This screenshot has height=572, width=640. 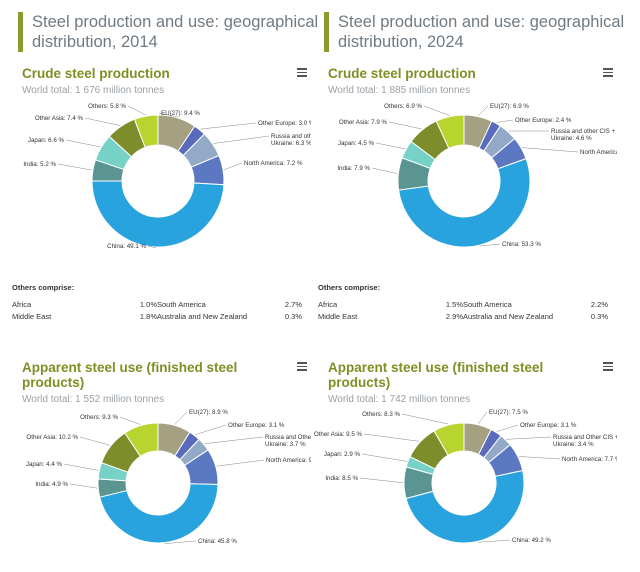 I want to click on data-label-other-asia: Other Asia: 7.4 %, so click(x=59, y=118).